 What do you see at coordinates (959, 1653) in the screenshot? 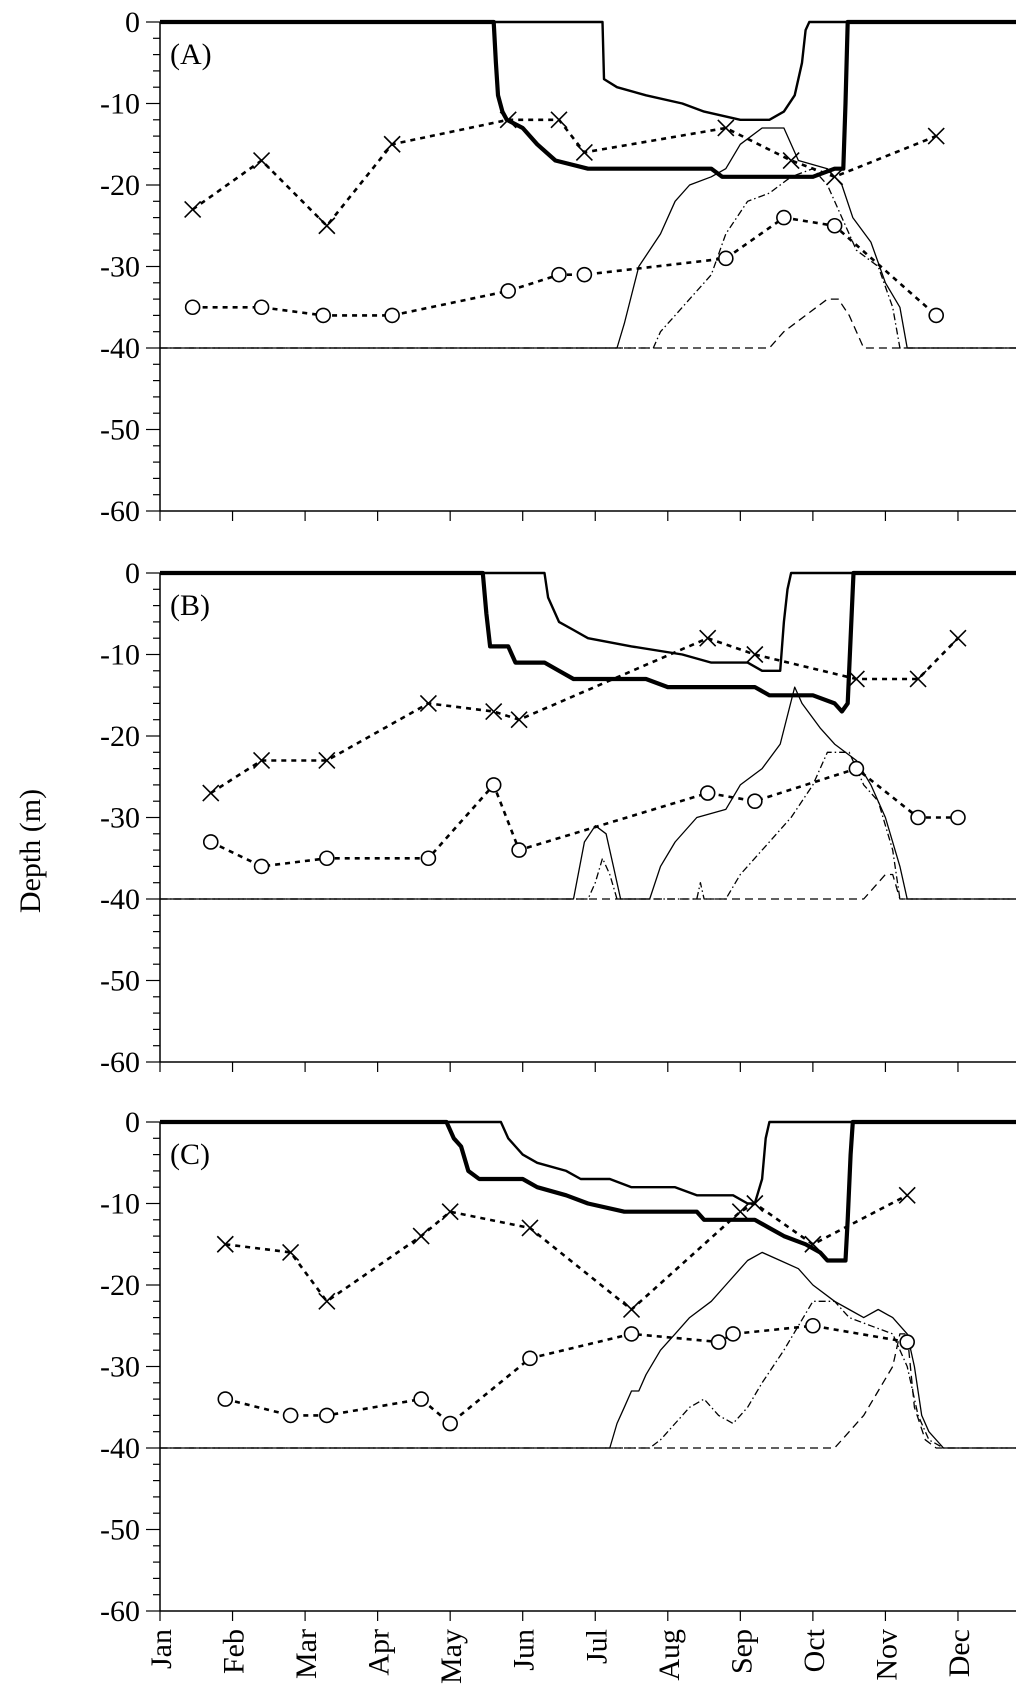
I see `x-tick-label: Dec` at bounding box center [959, 1653].